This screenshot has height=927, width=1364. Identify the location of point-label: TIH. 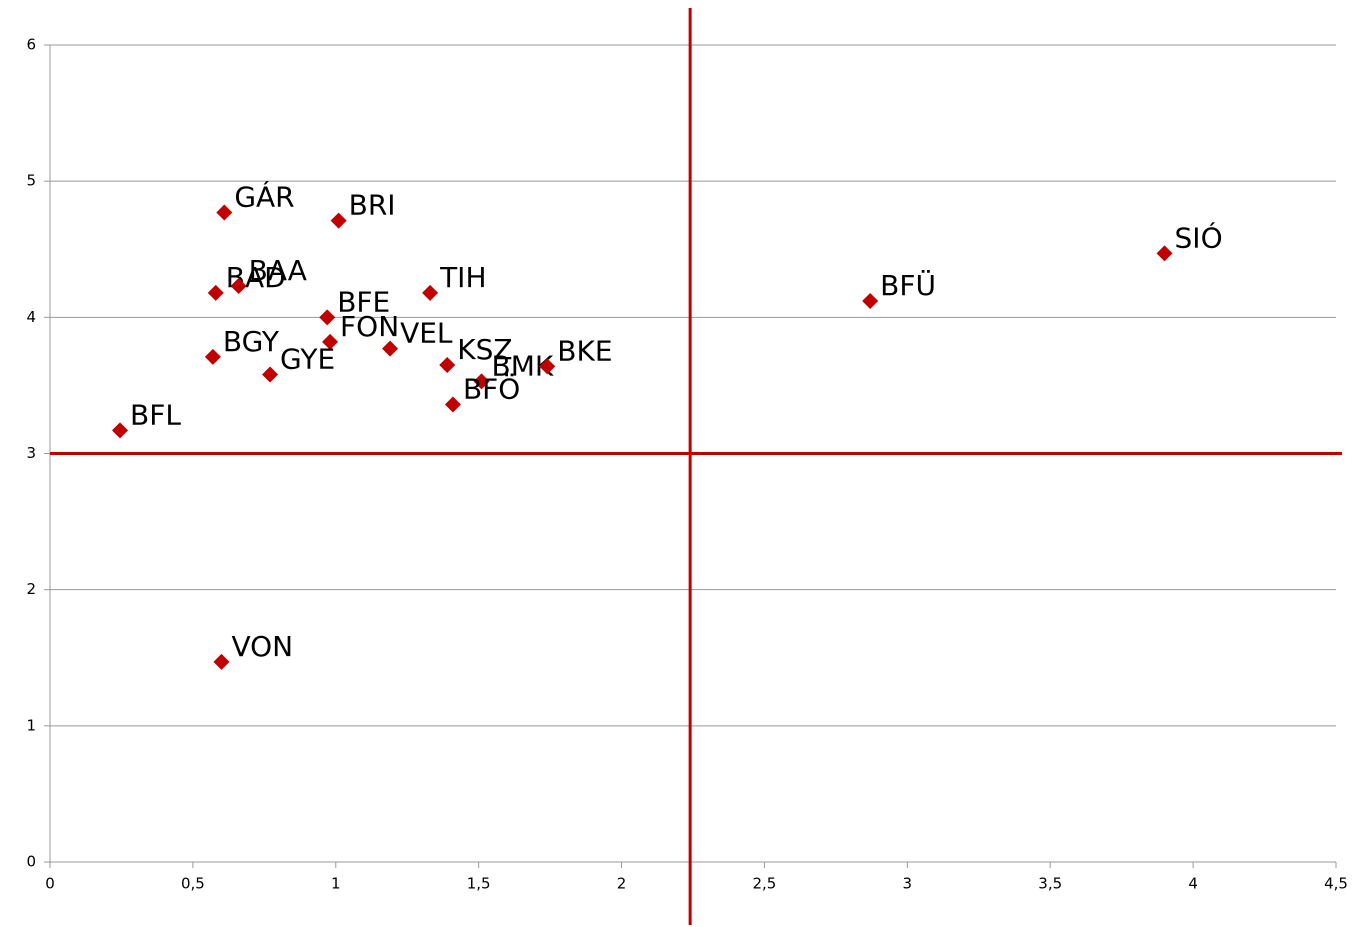
(462, 277).